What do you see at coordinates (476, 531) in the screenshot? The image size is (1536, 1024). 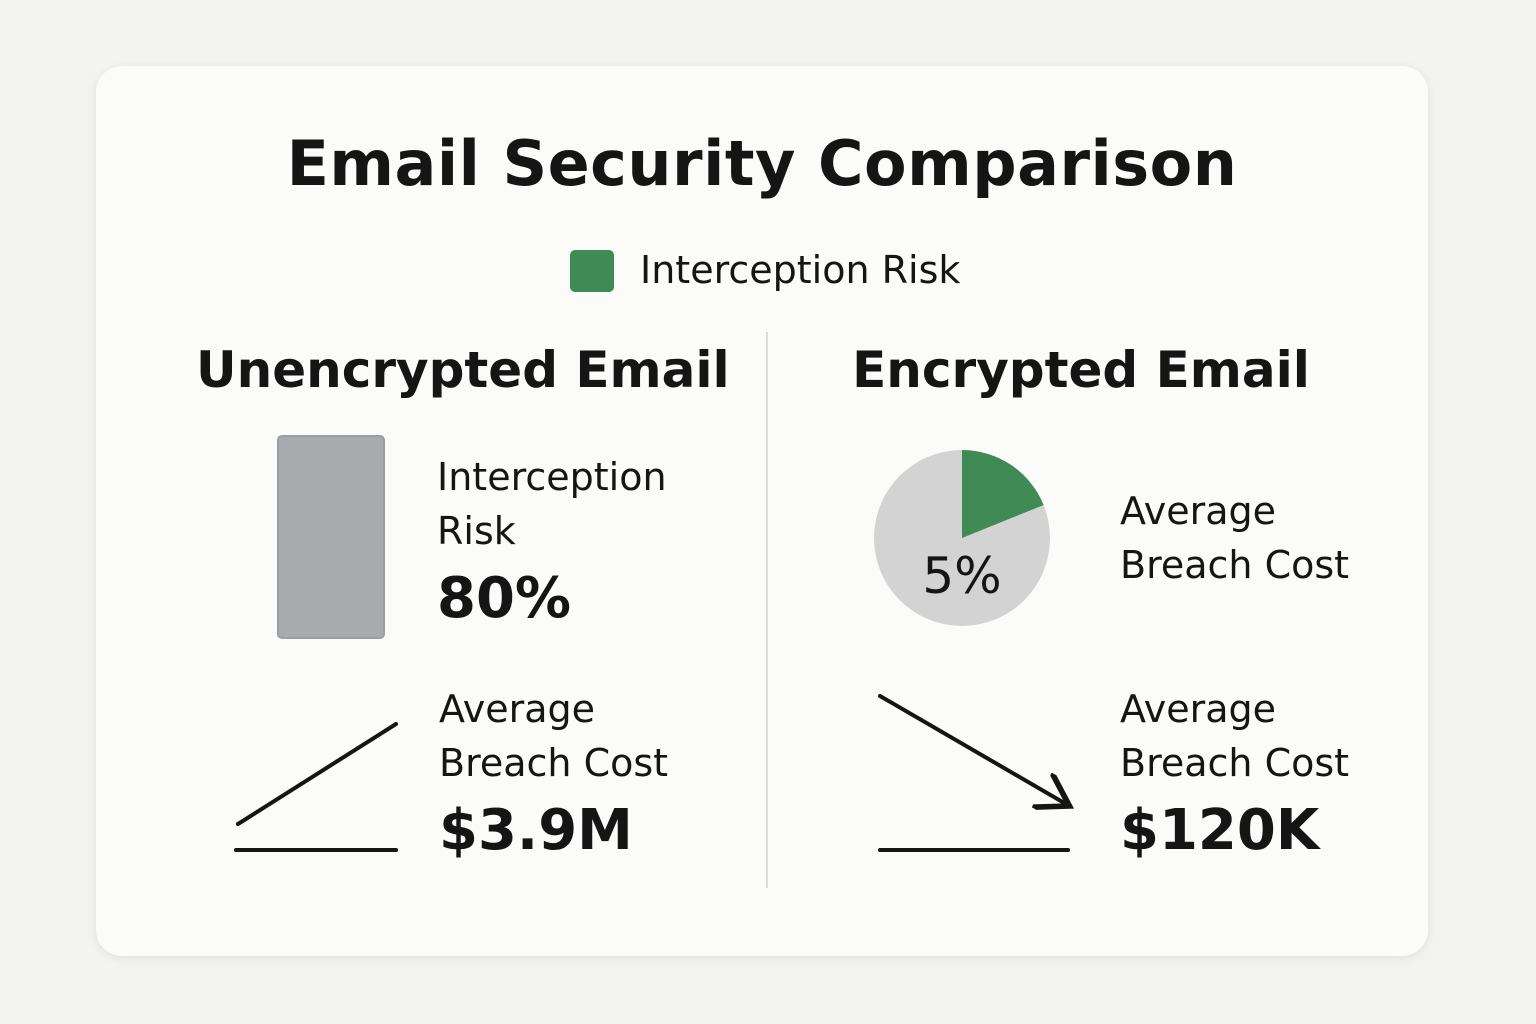 I see `risk-label-line2: Risk` at bounding box center [476, 531].